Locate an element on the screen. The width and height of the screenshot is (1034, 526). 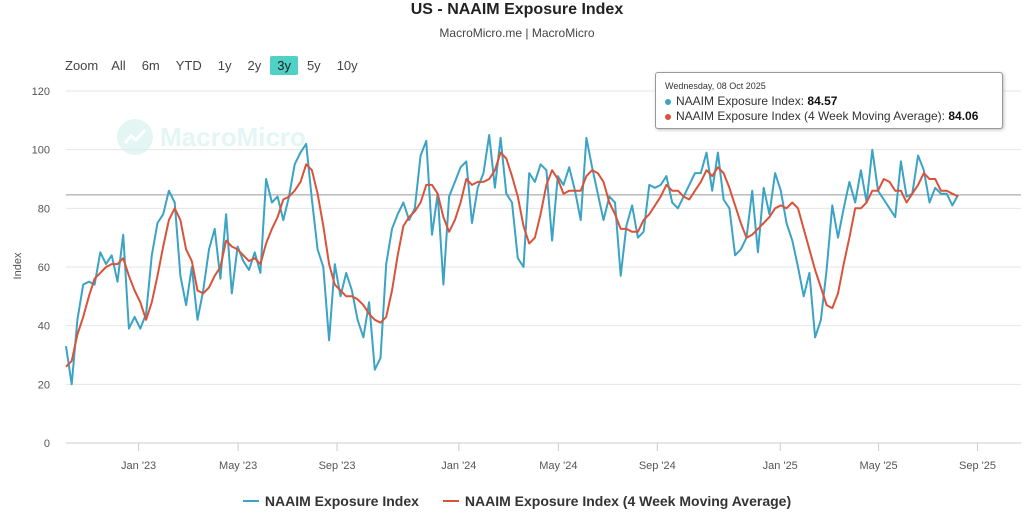
x-tick-label: Sep '24 is located at coordinates (657, 466).